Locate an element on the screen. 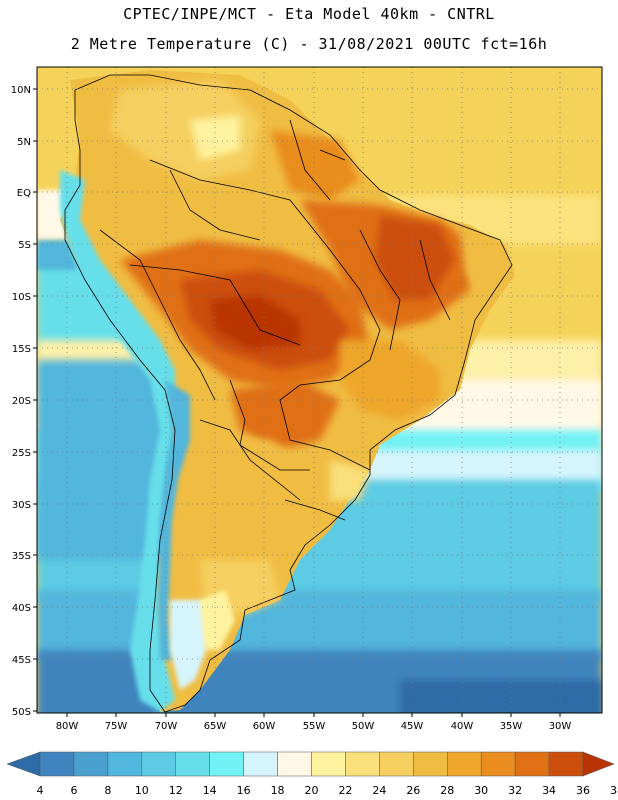  colorbar-labels: 4 6 8 10 12 14 16 18 20 22 24 26 28 30 32 34 36 38 is located at coordinates (327, 790).